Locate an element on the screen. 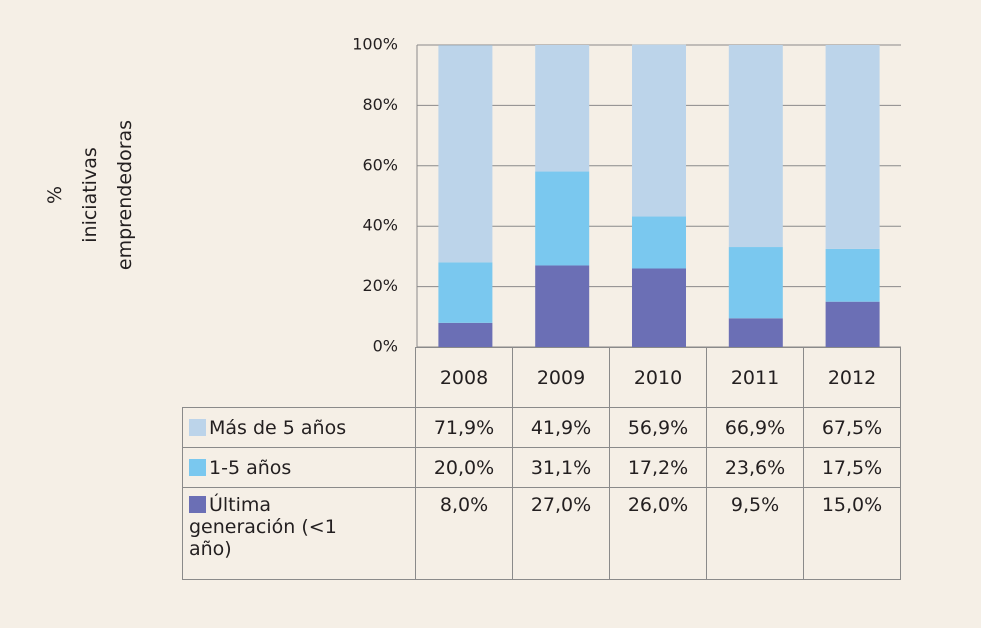 Image resolution: width=981 pixels, height=628 pixels. value-cell: 15,0% is located at coordinates (852, 533).